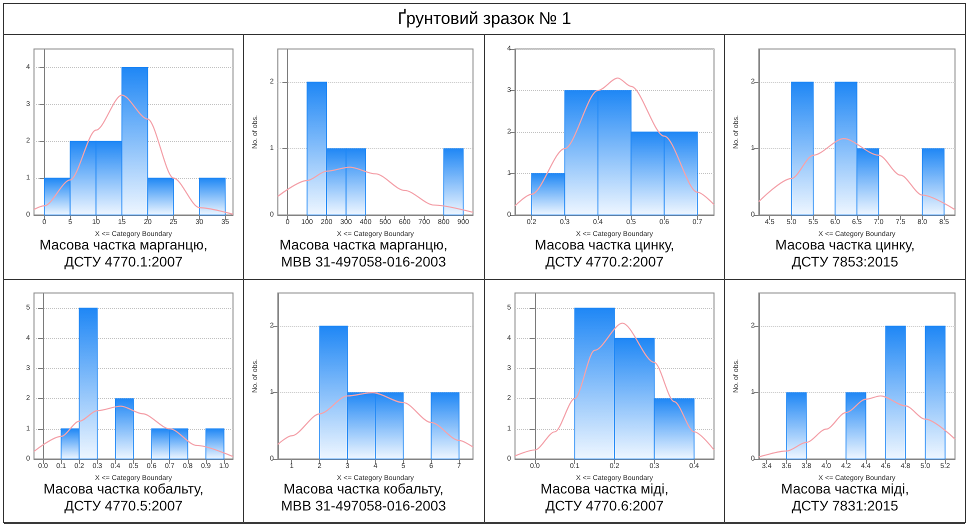  What do you see at coordinates (604, 253) in the screenshot?
I see `text: Масова частка цинку, ДСТУ 4770.2:2007` at bounding box center [604, 253].